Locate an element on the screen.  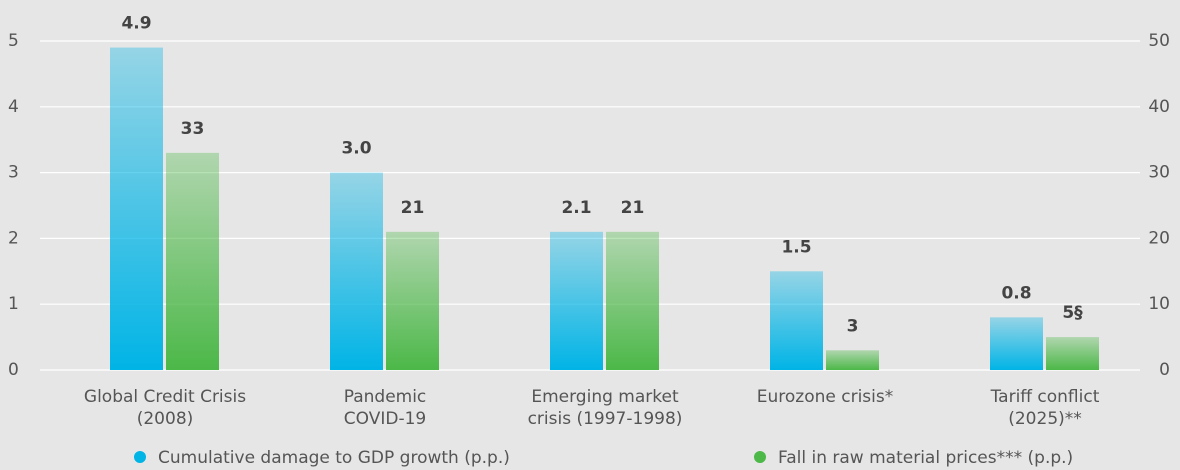
y-tick-label: 4 is located at coordinates (13, 107).